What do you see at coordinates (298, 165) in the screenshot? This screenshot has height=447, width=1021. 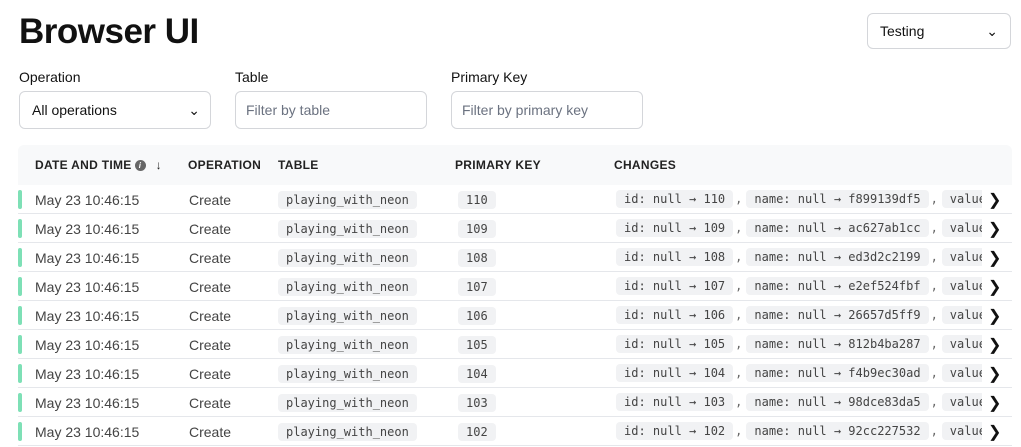 I see `column-table: TABLE` at bounding box center [298, 165].